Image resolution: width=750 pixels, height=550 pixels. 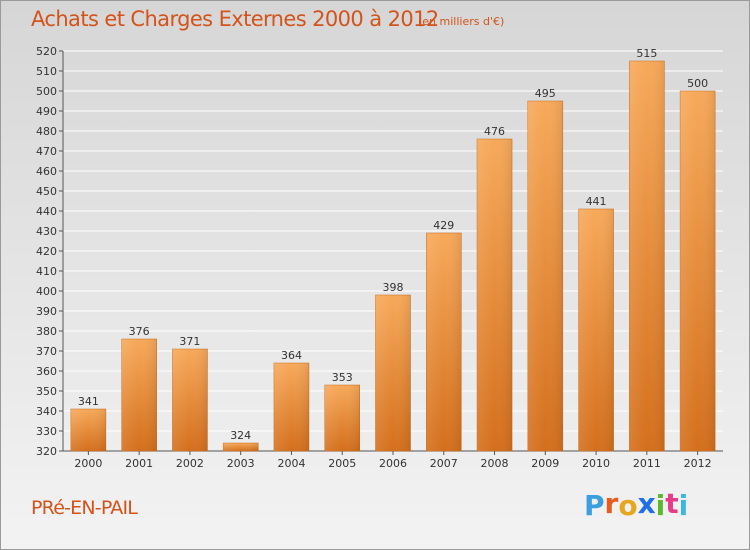 I want to click on data-label-2010: 441, so click(x=596, y=201).